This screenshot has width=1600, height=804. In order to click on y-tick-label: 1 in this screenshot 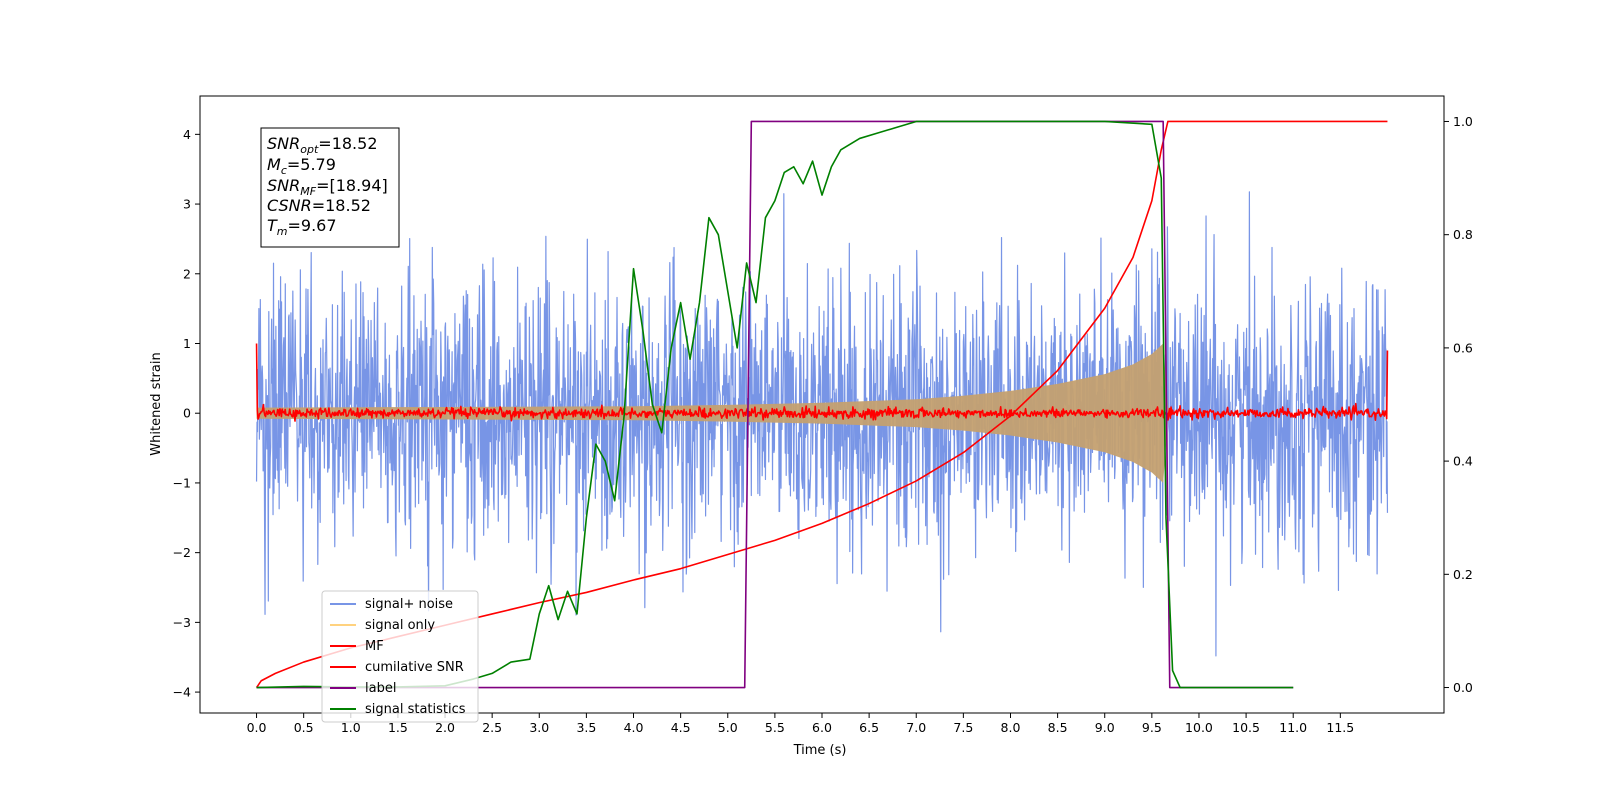, I will do `click(187, 343)`.